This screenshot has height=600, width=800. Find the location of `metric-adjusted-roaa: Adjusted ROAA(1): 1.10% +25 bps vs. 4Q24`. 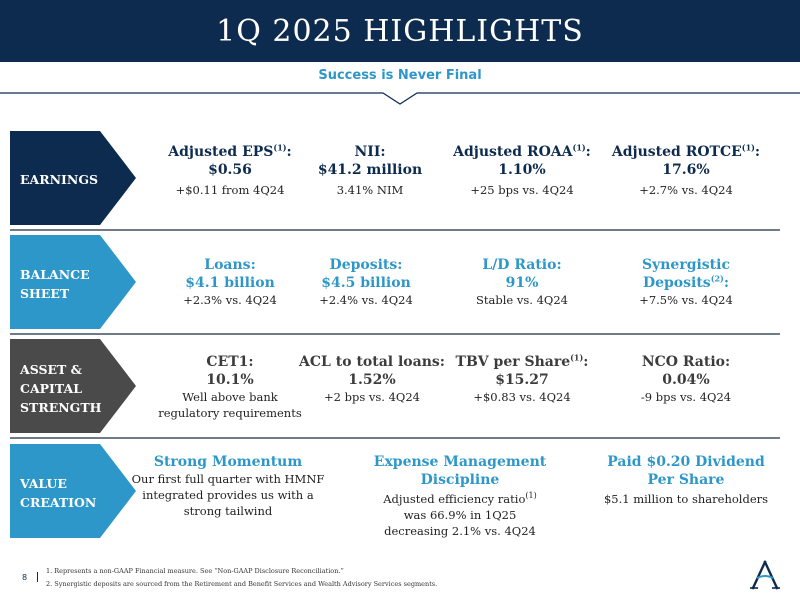

metric-adjusted-roaa: Adjusted ROAA(1): 1.10% +25 bps vs. 4Q24 is located at coordinates (522, 169).